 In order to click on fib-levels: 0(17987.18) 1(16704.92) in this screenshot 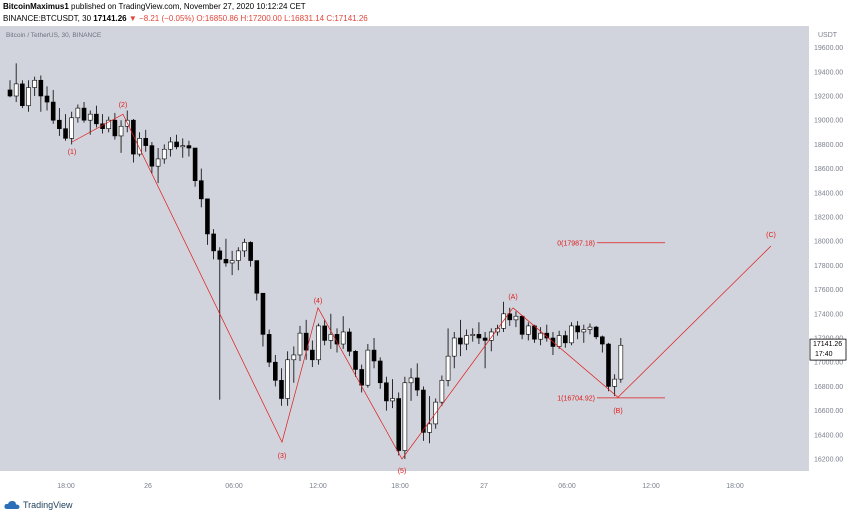, I will do `click(611, 321)`.